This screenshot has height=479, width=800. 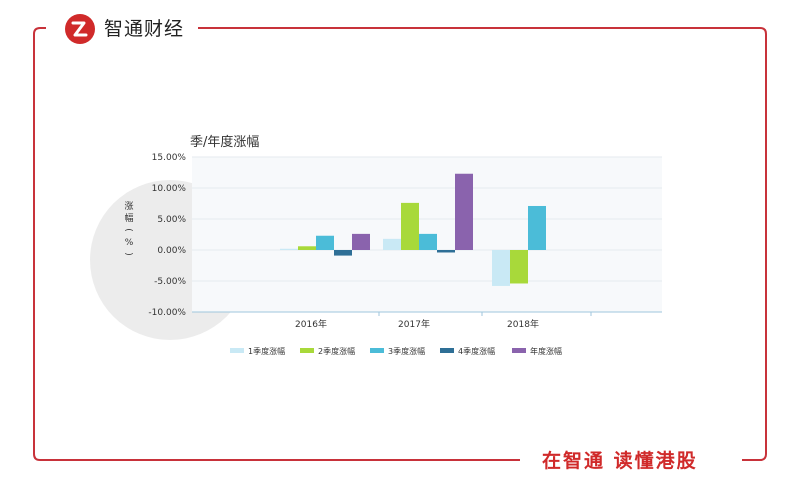 I want to click on y-tick-label: 0.00%, so click(x=171, y=251).